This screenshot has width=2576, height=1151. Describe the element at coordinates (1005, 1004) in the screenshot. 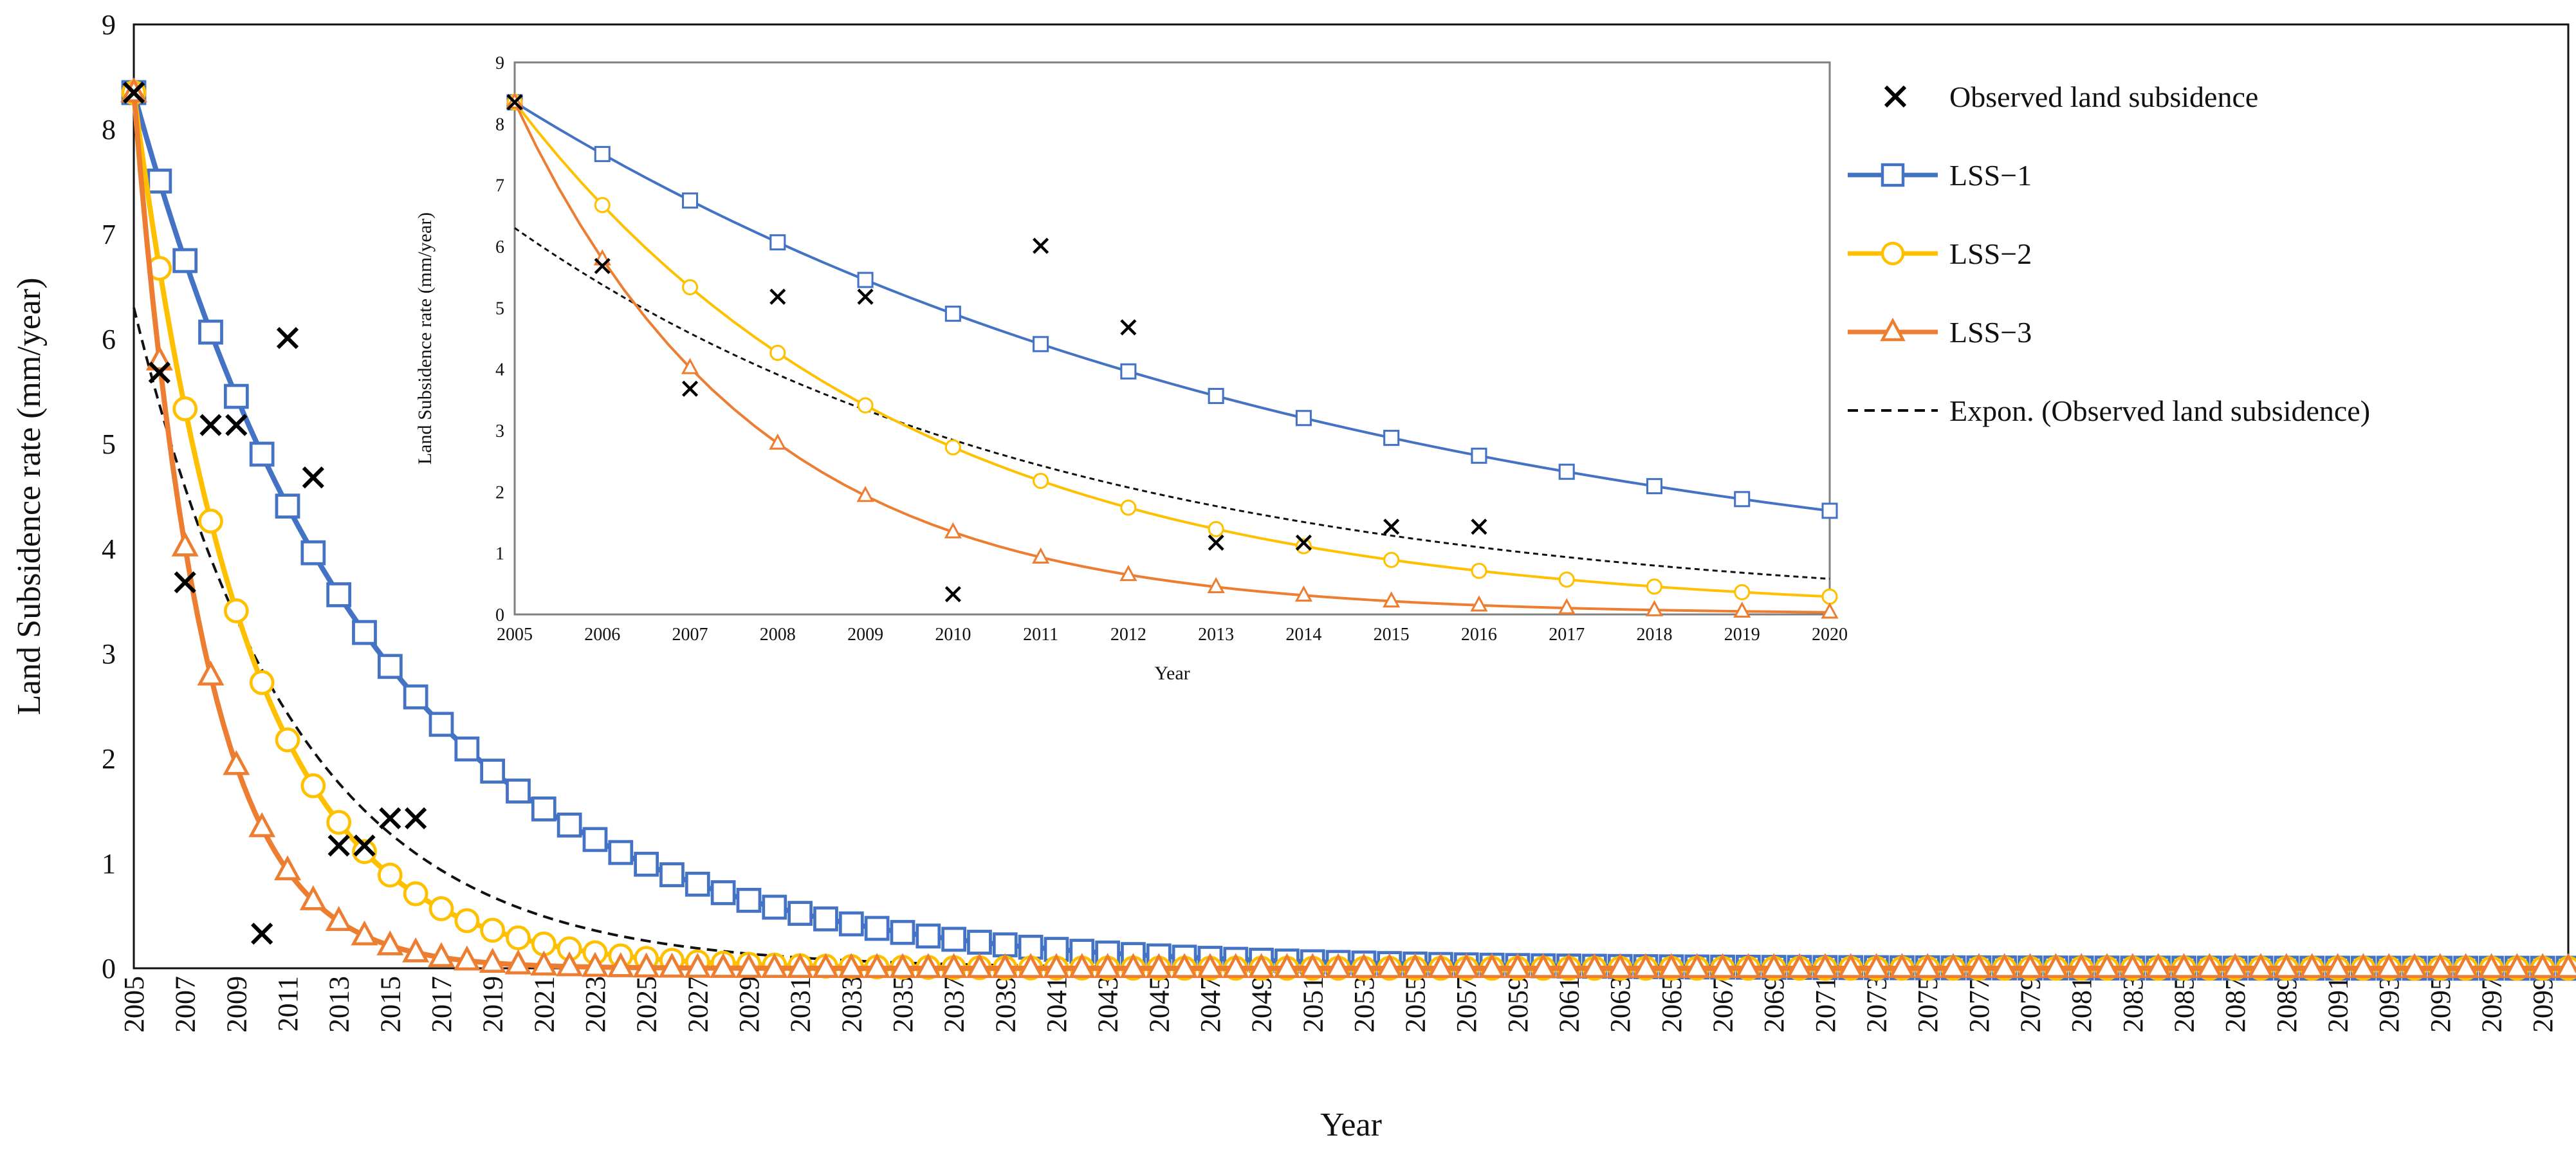

I see `main-xtick-label: 2039` at that location.